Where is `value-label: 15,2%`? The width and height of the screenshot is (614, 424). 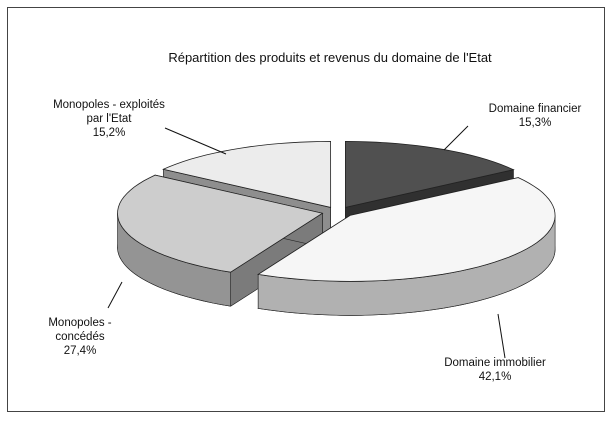
value-label: 15,2% is located at coordinates (109, 133).